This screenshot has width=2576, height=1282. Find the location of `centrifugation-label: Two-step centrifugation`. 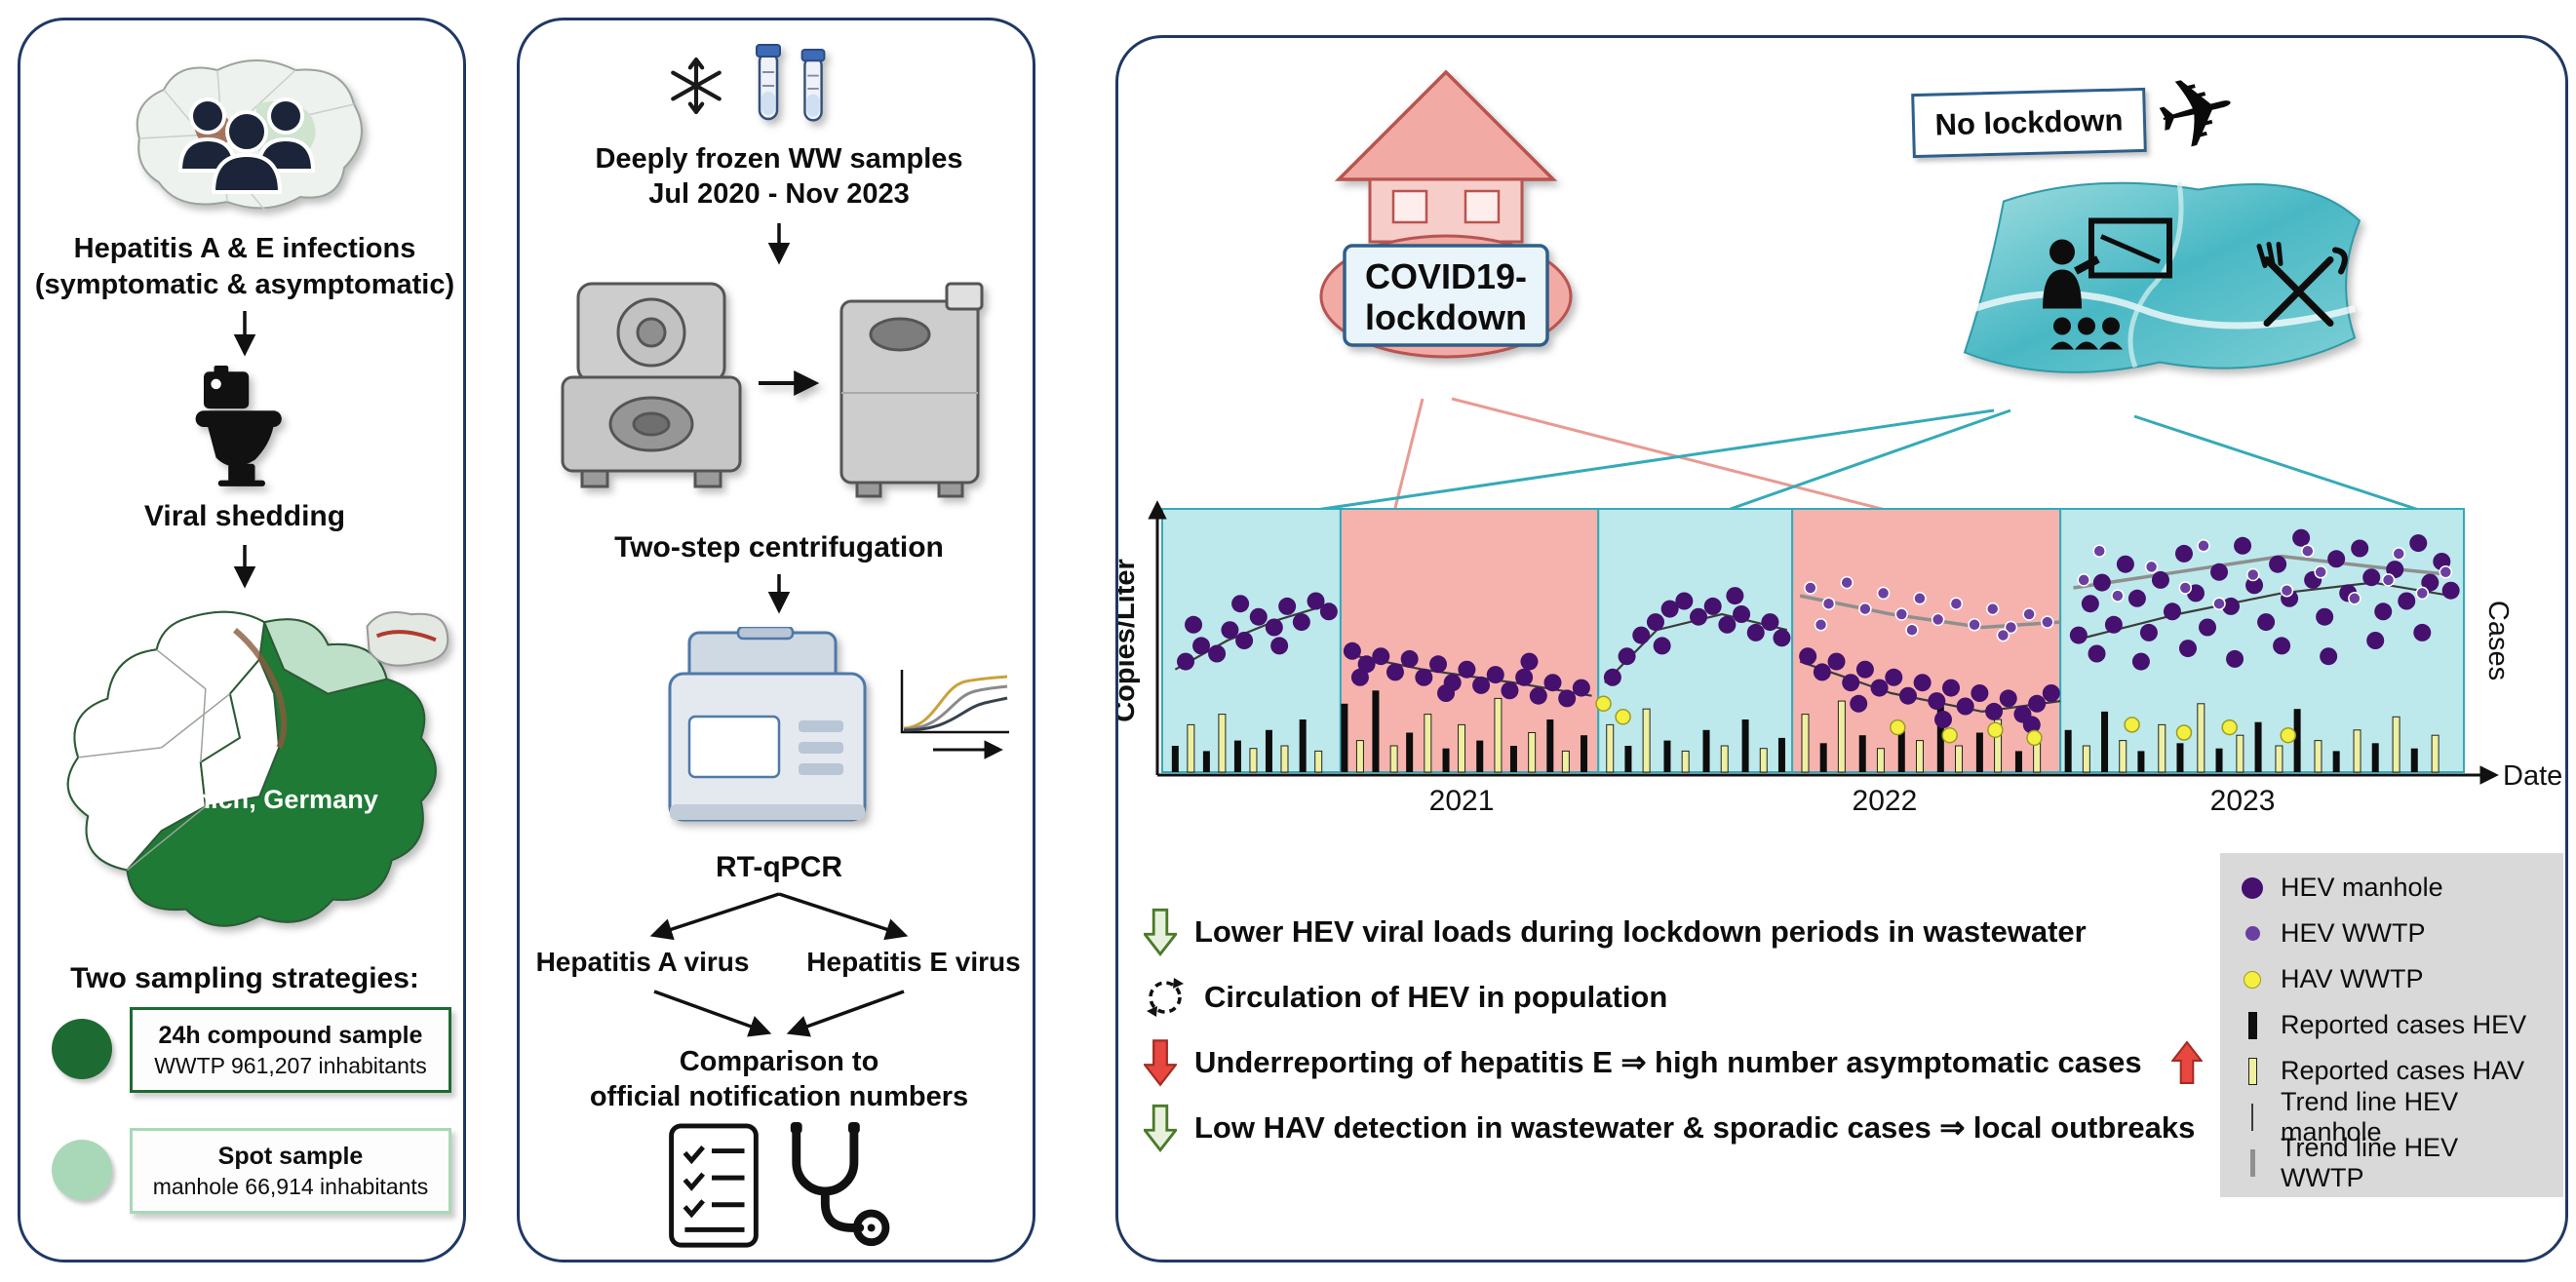

centrifugation-label: Two-step centrifugation is located at coordinates (779, 547).